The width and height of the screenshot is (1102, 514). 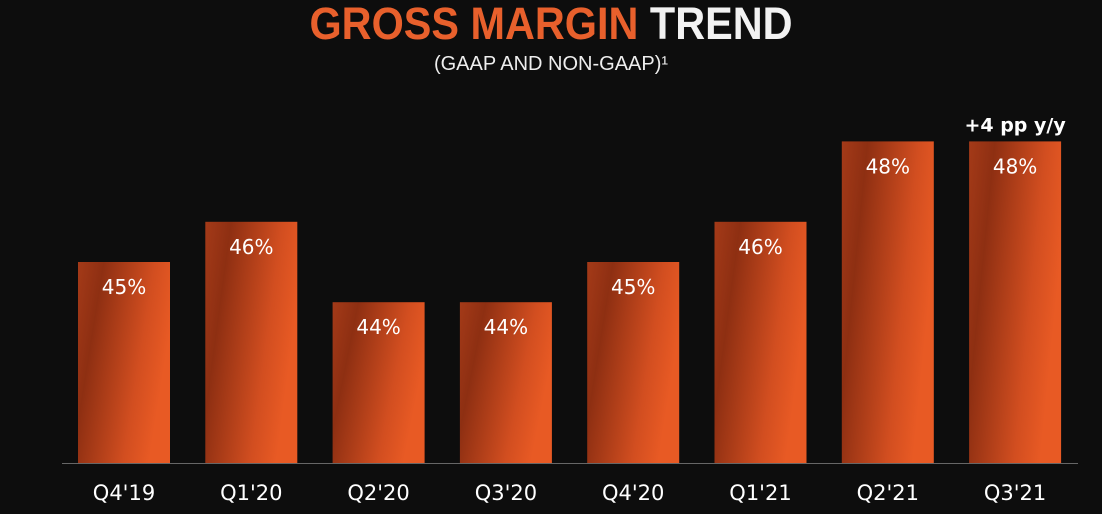 I want to click on title-part-orange: GROSS MARGIN, so click(x=474, y=24).